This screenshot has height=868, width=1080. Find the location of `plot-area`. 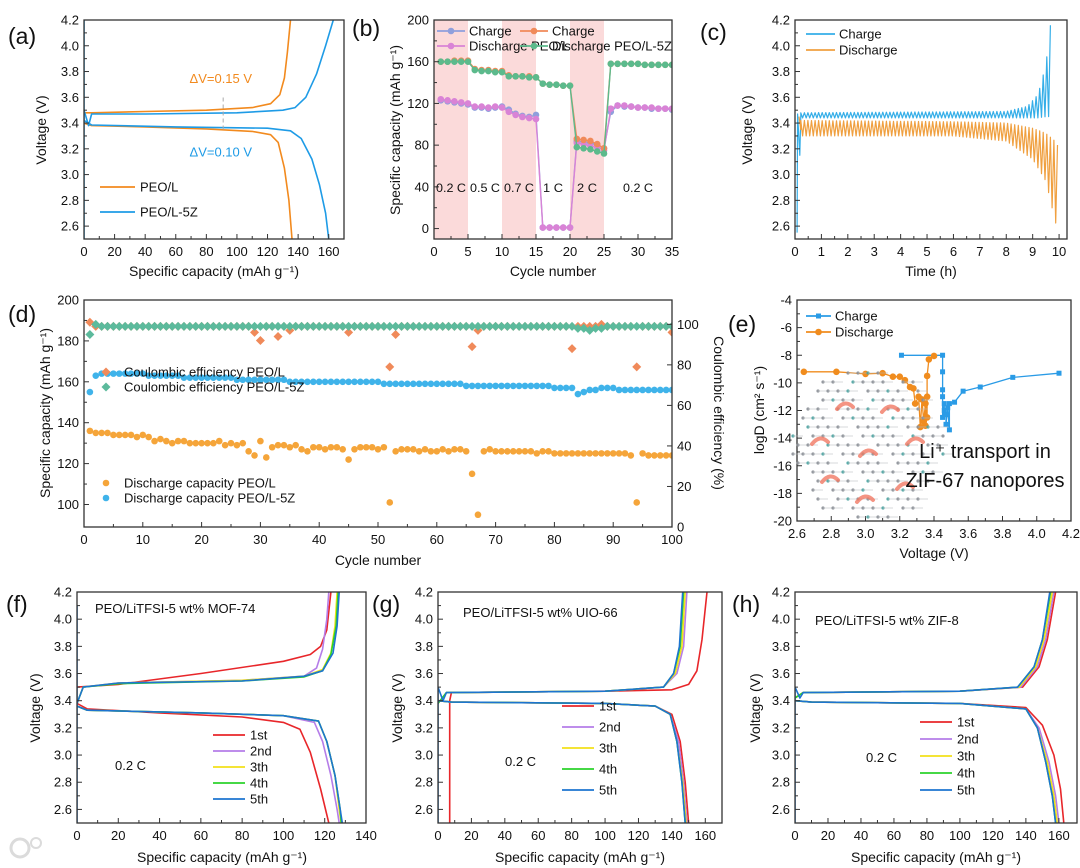

plot-area is located at coordinates (554, 144).